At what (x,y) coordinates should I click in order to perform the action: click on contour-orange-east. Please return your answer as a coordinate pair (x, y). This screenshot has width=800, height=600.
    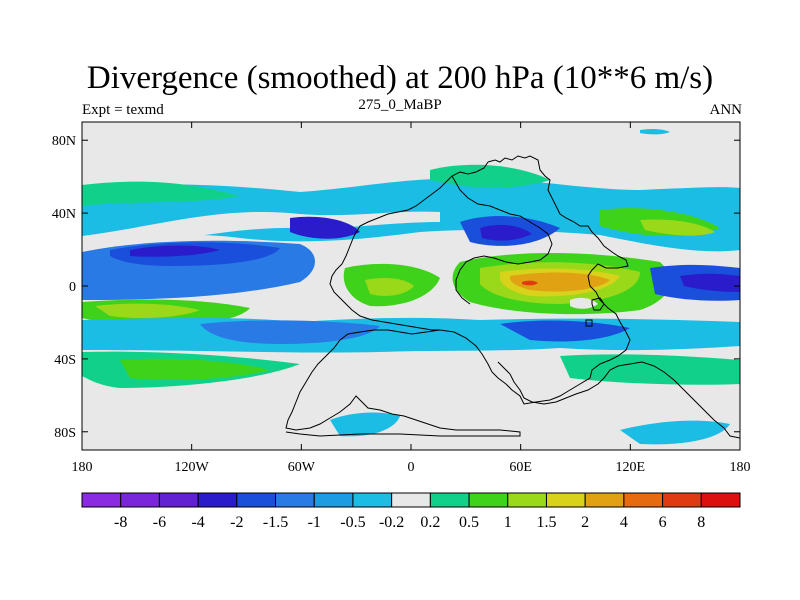
    Looking at the image, I should click on (560, 282).